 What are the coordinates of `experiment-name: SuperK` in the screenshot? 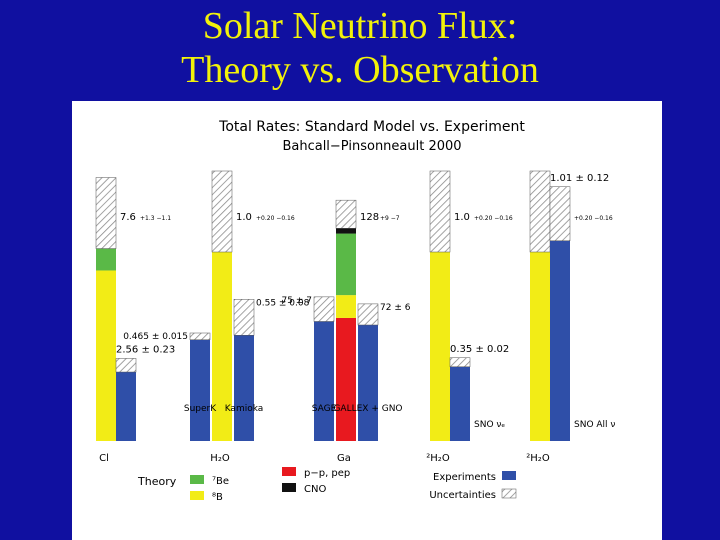 It's located at (200, 409).